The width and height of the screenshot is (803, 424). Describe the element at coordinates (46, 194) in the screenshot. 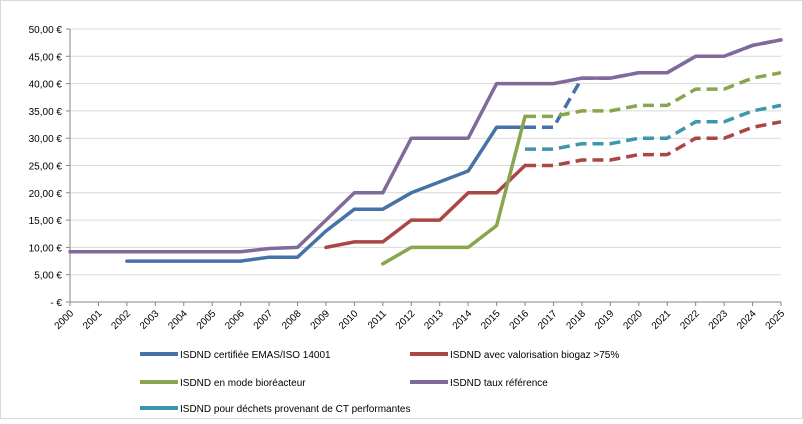

I see `y-tick-label: 20,00 €` at that location.